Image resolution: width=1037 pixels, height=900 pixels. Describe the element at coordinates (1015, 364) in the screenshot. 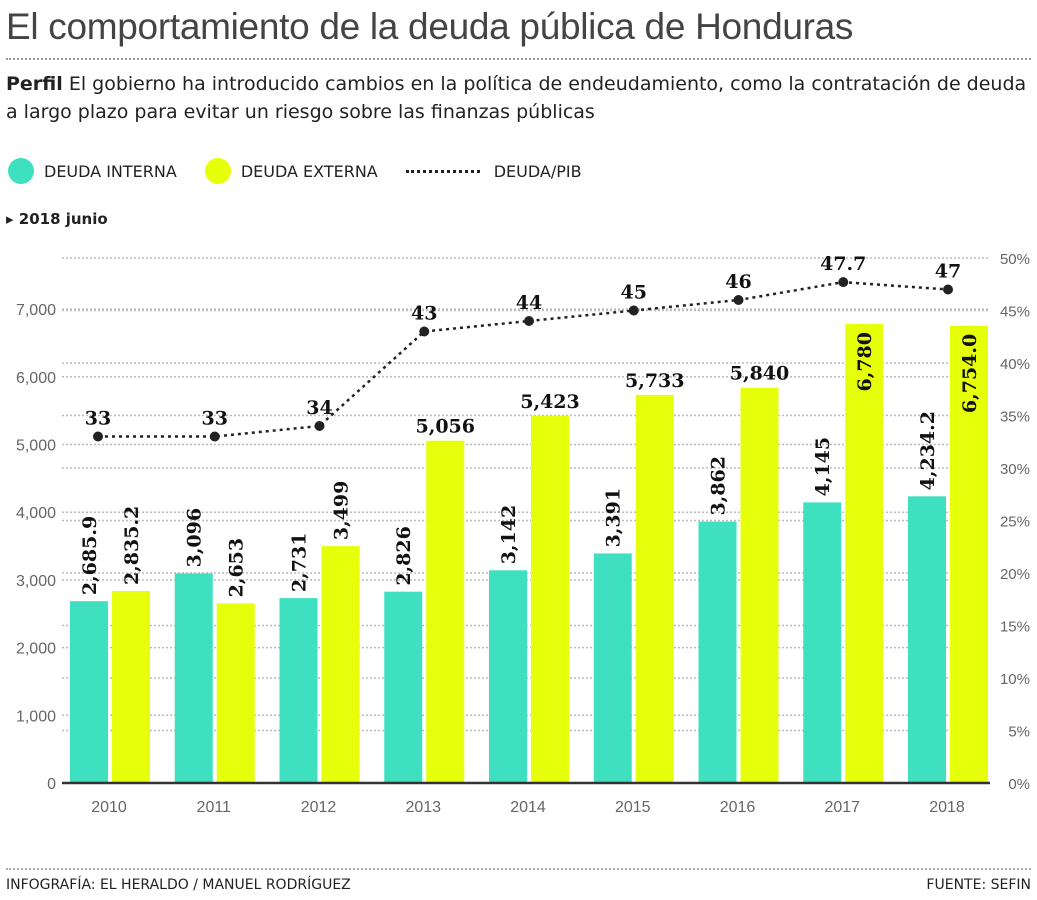

I see `right-axis-tick: 40%` at that location.